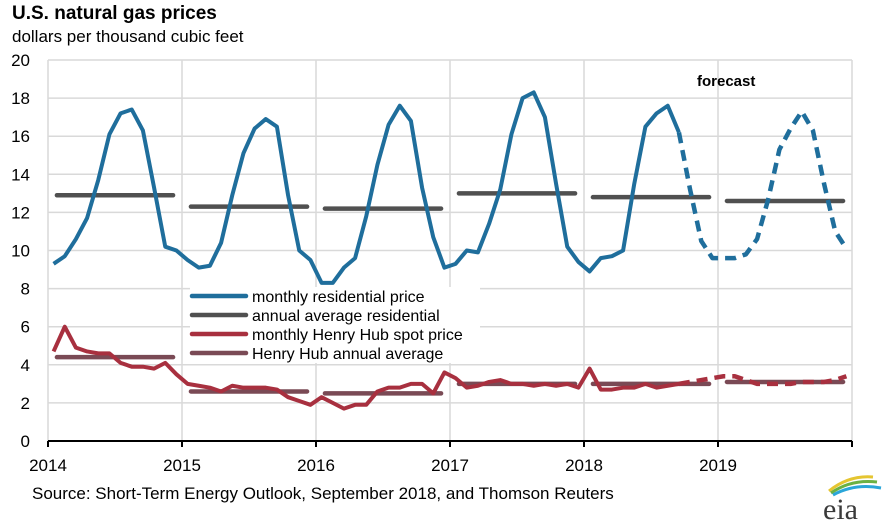  What do you see at coordinates (114, 13) in the screenshot?
I see `chart-title: U.S. natural gas prices` at bounding box center [114, 13].